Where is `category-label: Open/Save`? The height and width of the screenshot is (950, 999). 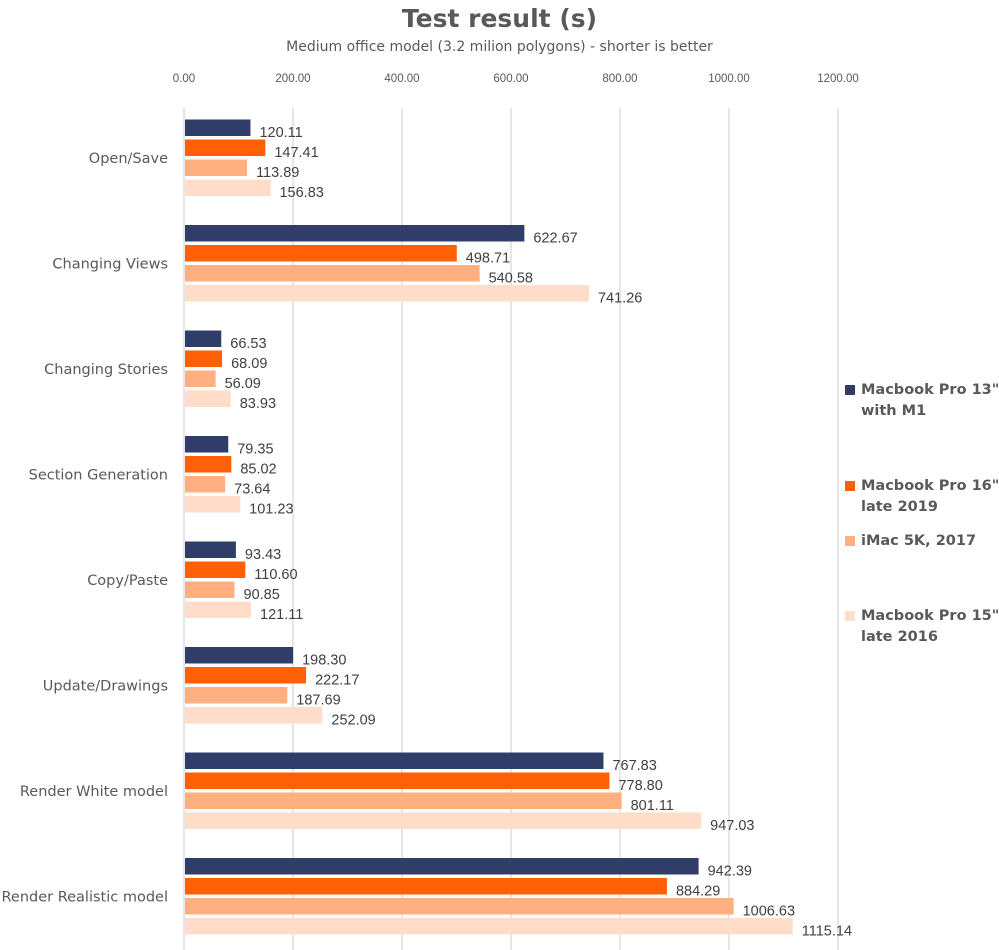
category-label: Open/Save is located at coordinates (128, 159).